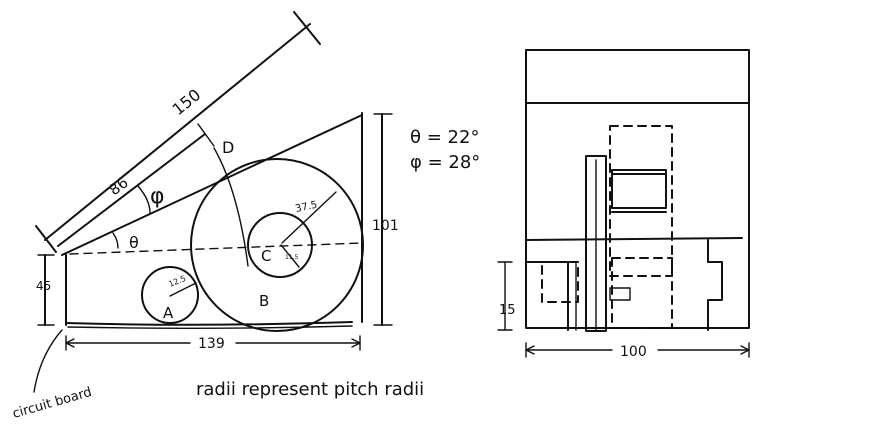  I want to click on gear-A-circle, so click(170, 295).